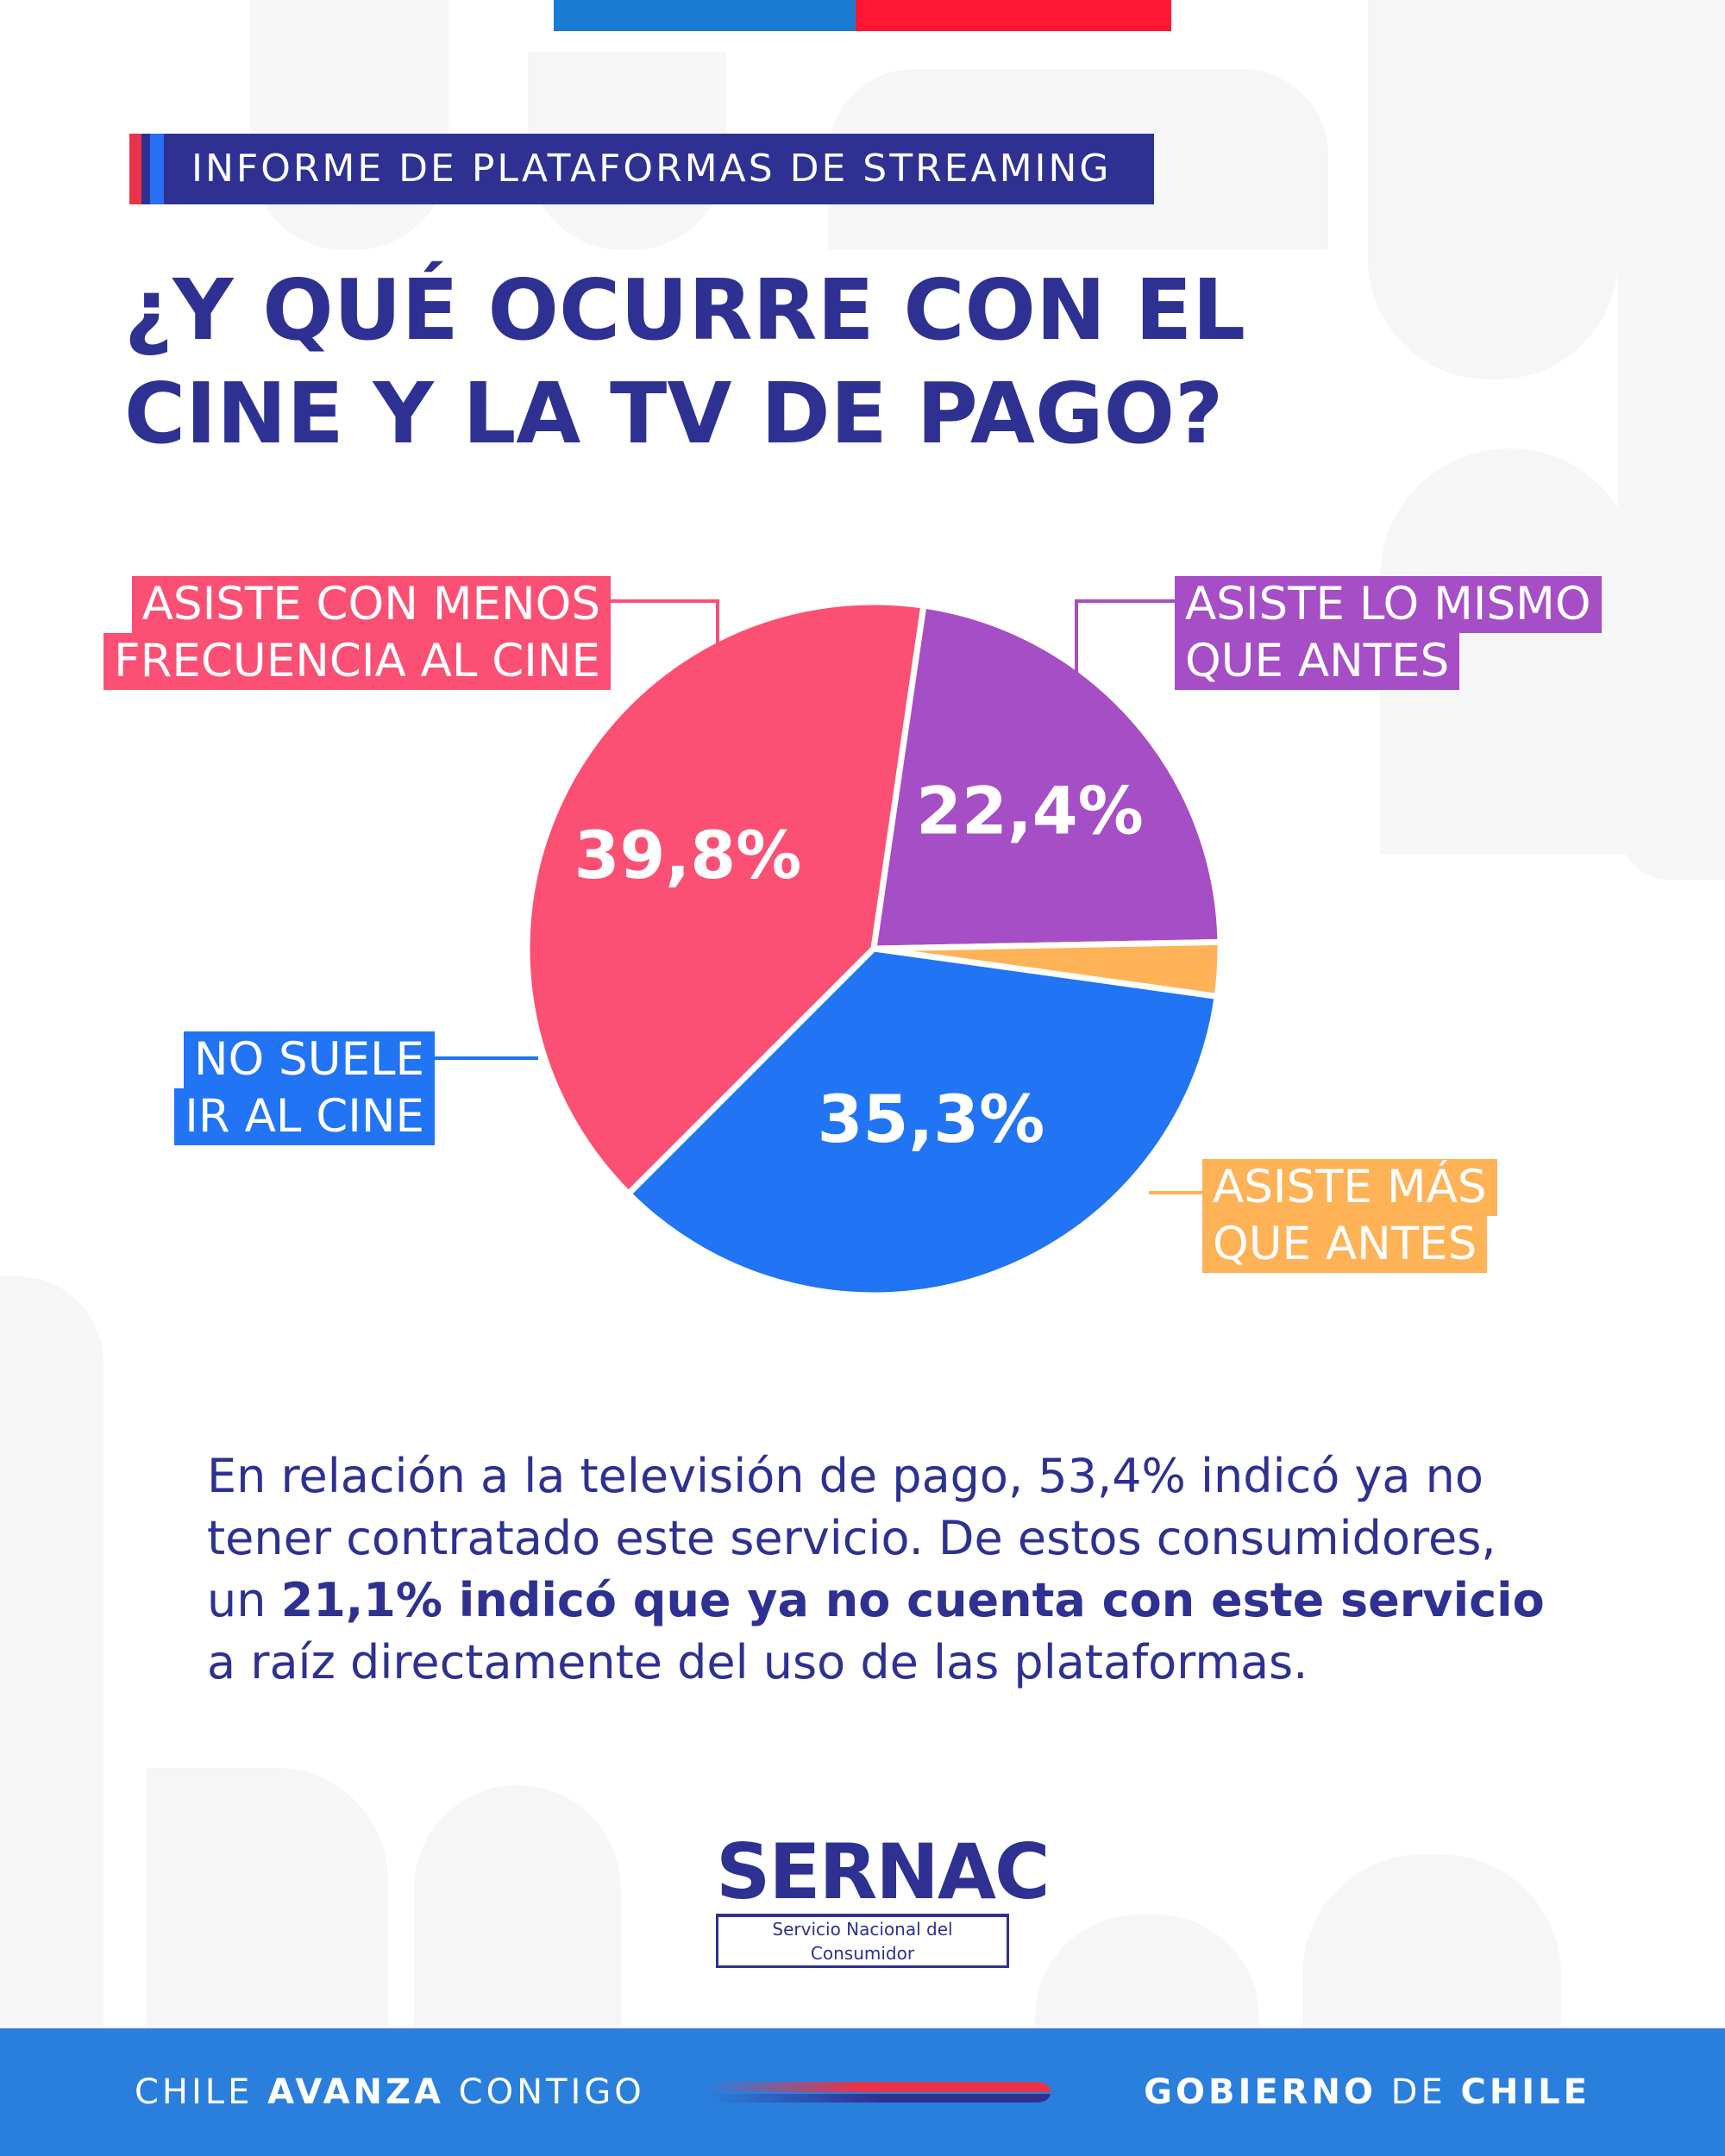 The height and width of the screenshot is (2156, 1725). I want to click on page-title-line-1: ¿Y QUÉ OCURRE CON EL, so click(685, 310).